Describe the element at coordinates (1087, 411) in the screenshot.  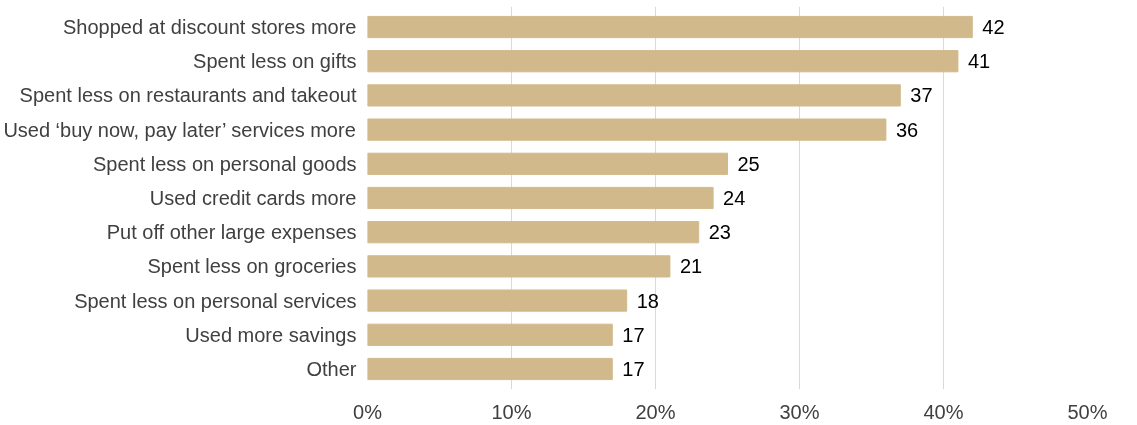
I see `x-tick-label: 50%` at that location.